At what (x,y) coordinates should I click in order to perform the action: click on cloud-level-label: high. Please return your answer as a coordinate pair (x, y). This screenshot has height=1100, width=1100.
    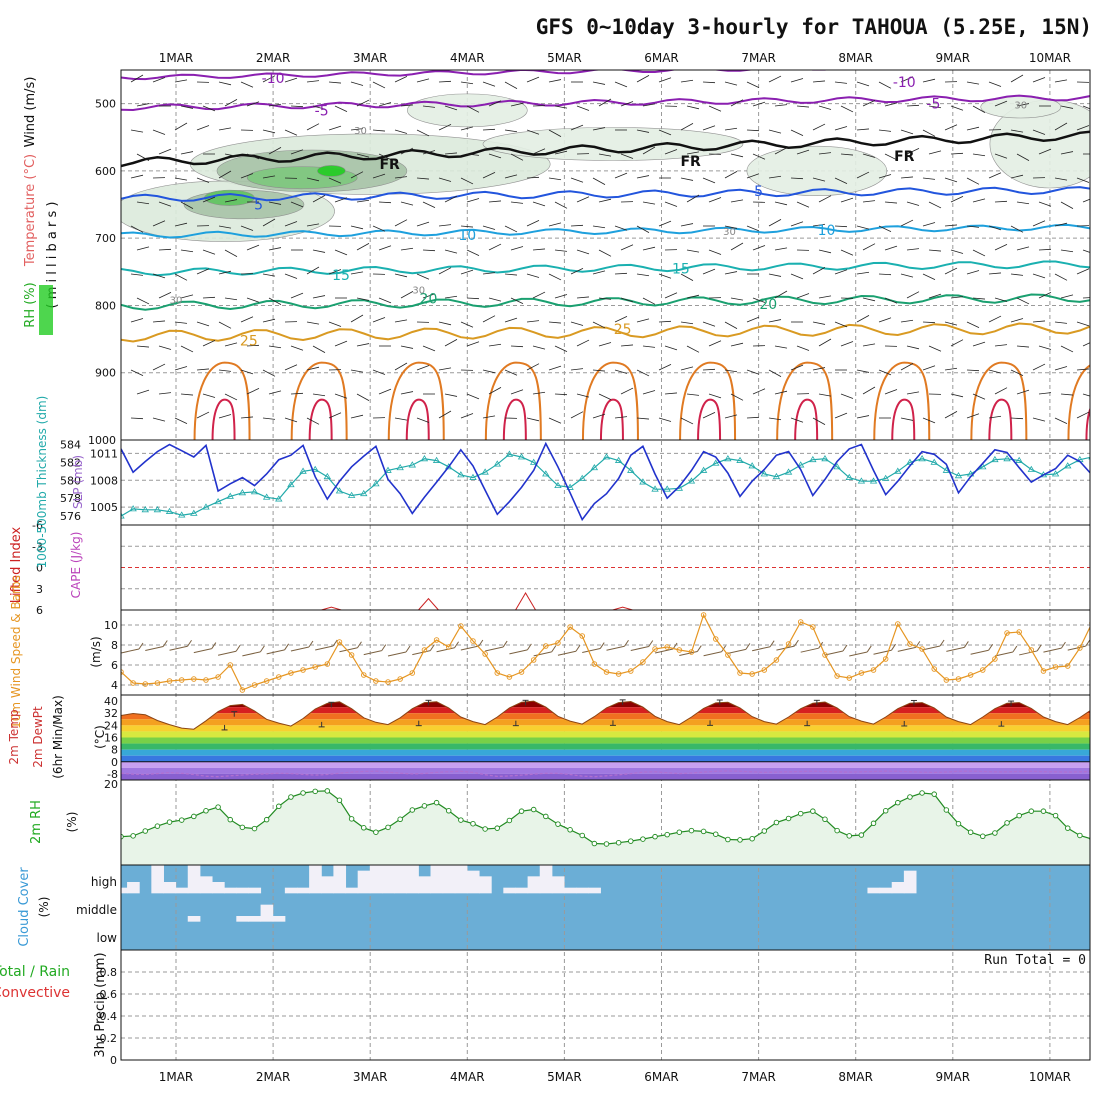
    Looking at the image, I should click on (104, 882).